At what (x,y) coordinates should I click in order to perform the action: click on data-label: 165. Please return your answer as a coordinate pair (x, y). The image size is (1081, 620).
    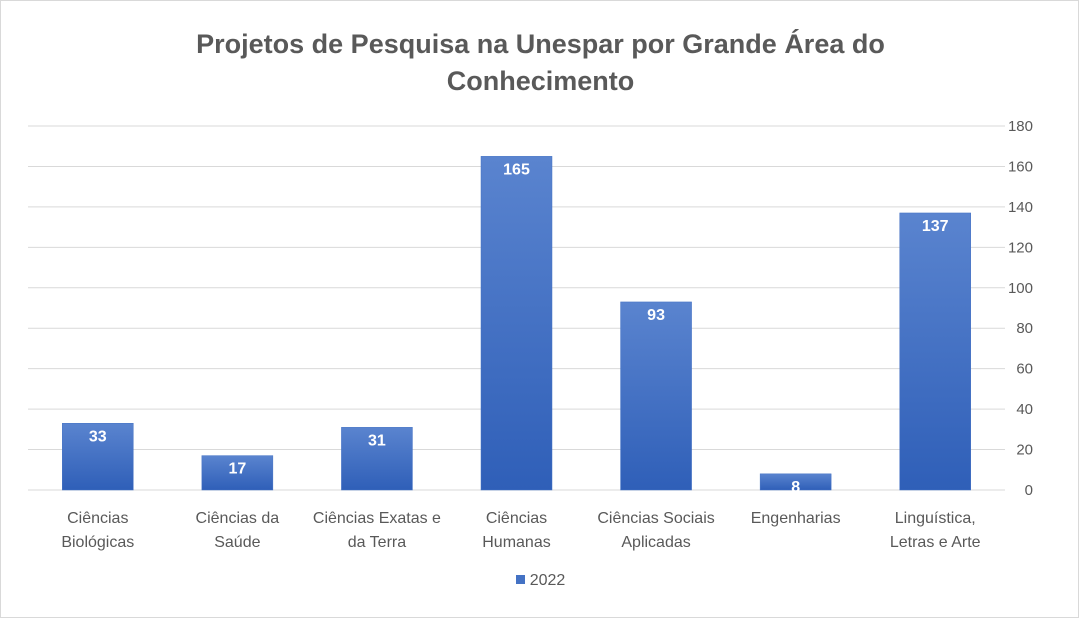
    Looking at the image, I should click on (516, 169).